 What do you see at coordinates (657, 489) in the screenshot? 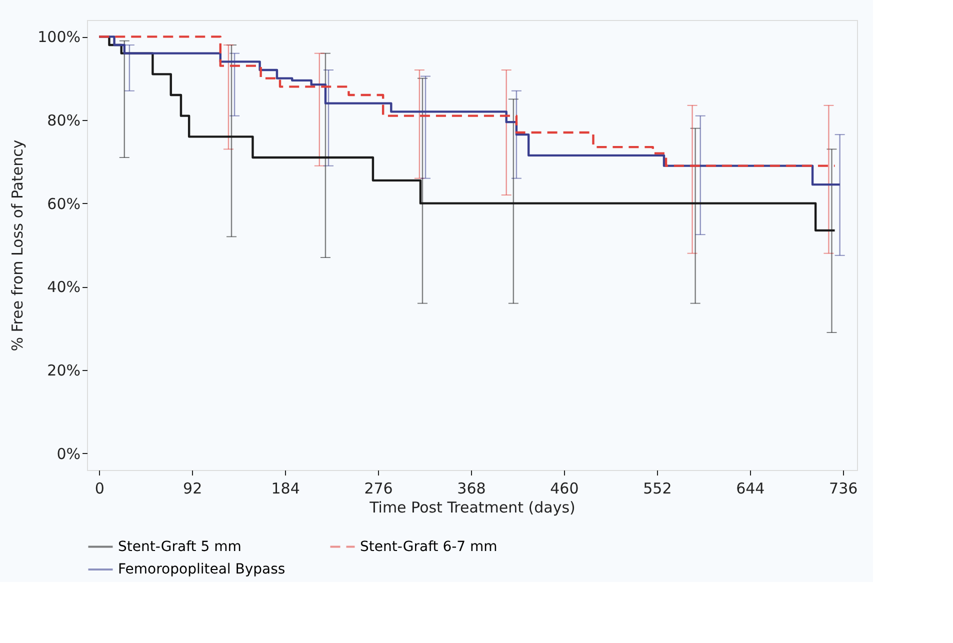
I see `x-tick-label: 552` at bounding box center [657, 489].